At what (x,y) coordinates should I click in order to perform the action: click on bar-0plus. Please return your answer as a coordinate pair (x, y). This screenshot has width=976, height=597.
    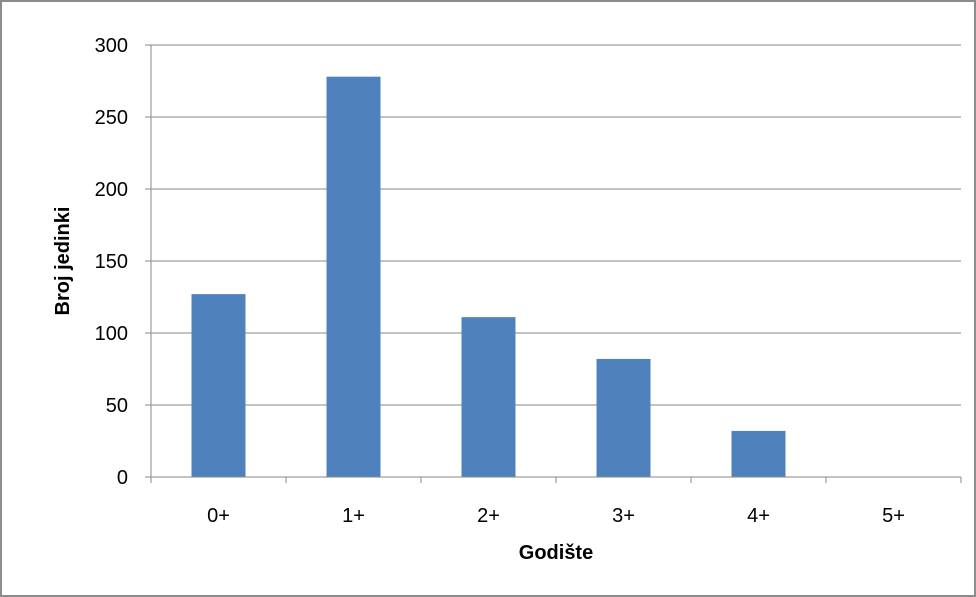
    Looking at the image, I should click on (218, 385).